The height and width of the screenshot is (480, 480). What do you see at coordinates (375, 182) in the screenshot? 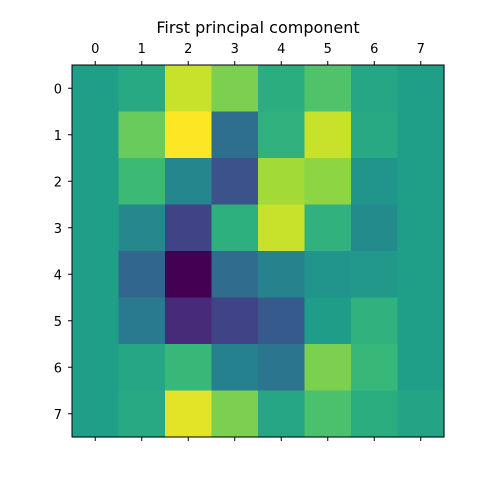
I see `heatmap-cell-r2-c6` at bounding box center [375, 182].